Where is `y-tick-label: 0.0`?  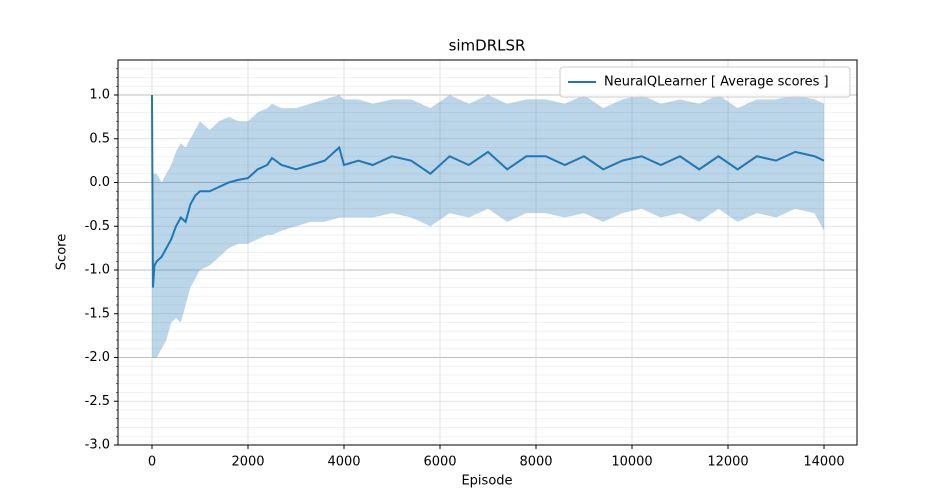 y-tick-label: 0.0 is located at coordinates (99, 182).